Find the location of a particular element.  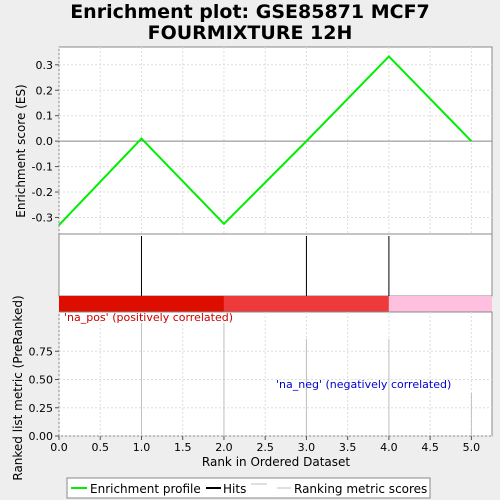

x-tick-label: 2.5 is located at coordinates (265, 447).